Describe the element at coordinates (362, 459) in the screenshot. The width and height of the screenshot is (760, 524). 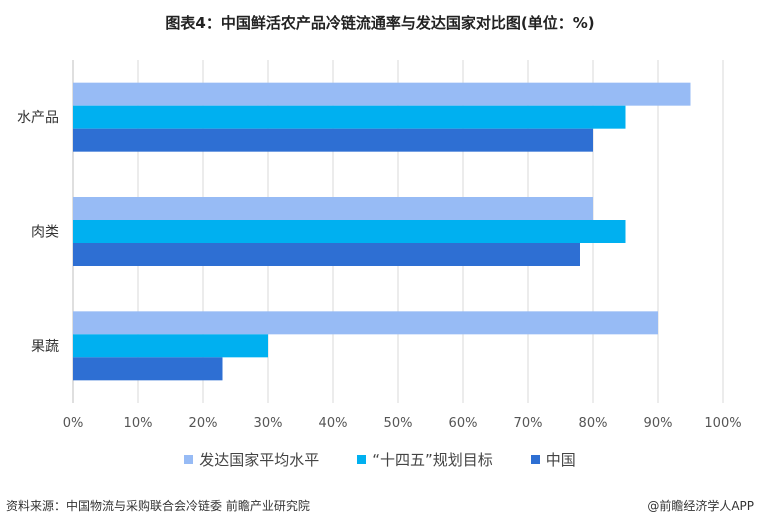
I see `legend-swatch-target` at that location.